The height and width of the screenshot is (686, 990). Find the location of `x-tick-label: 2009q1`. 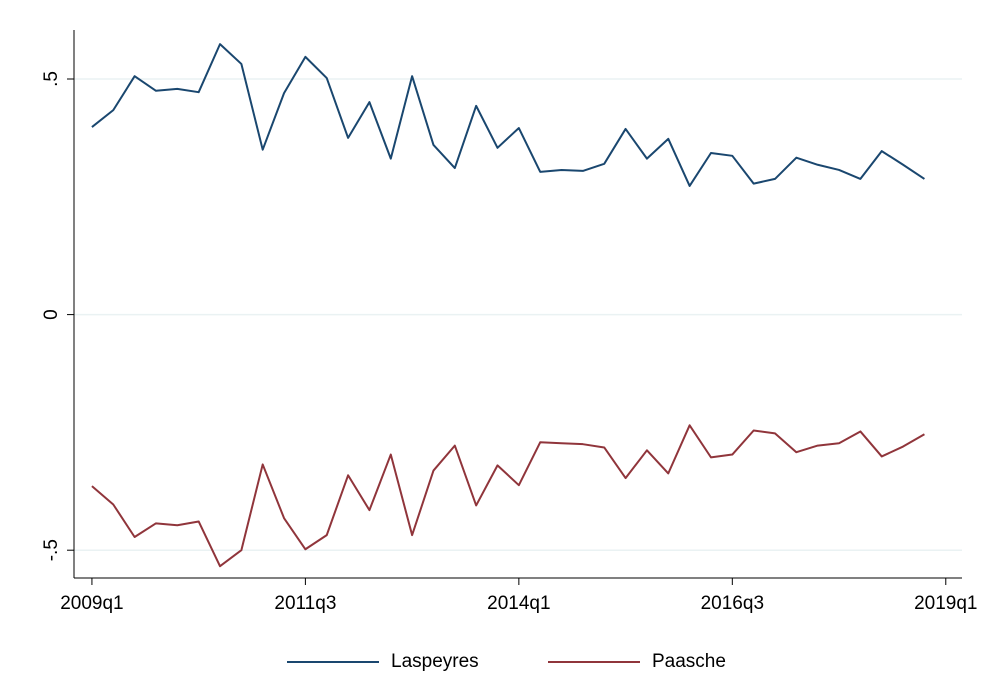

x-tick-label: 2009q1 is located at coordinates (91, 603).